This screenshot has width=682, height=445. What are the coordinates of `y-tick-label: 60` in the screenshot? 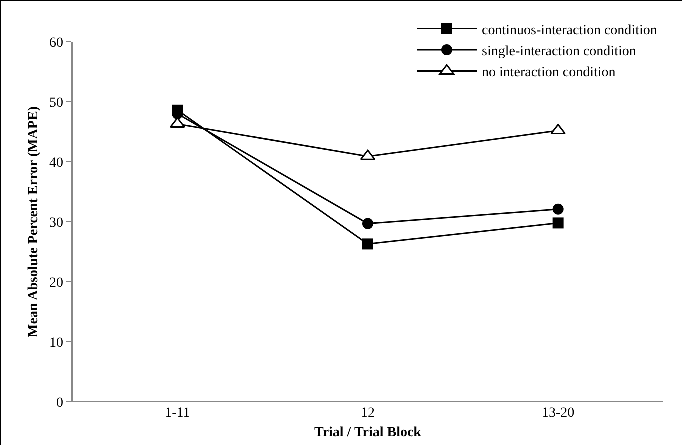 It's located at (56, 43).